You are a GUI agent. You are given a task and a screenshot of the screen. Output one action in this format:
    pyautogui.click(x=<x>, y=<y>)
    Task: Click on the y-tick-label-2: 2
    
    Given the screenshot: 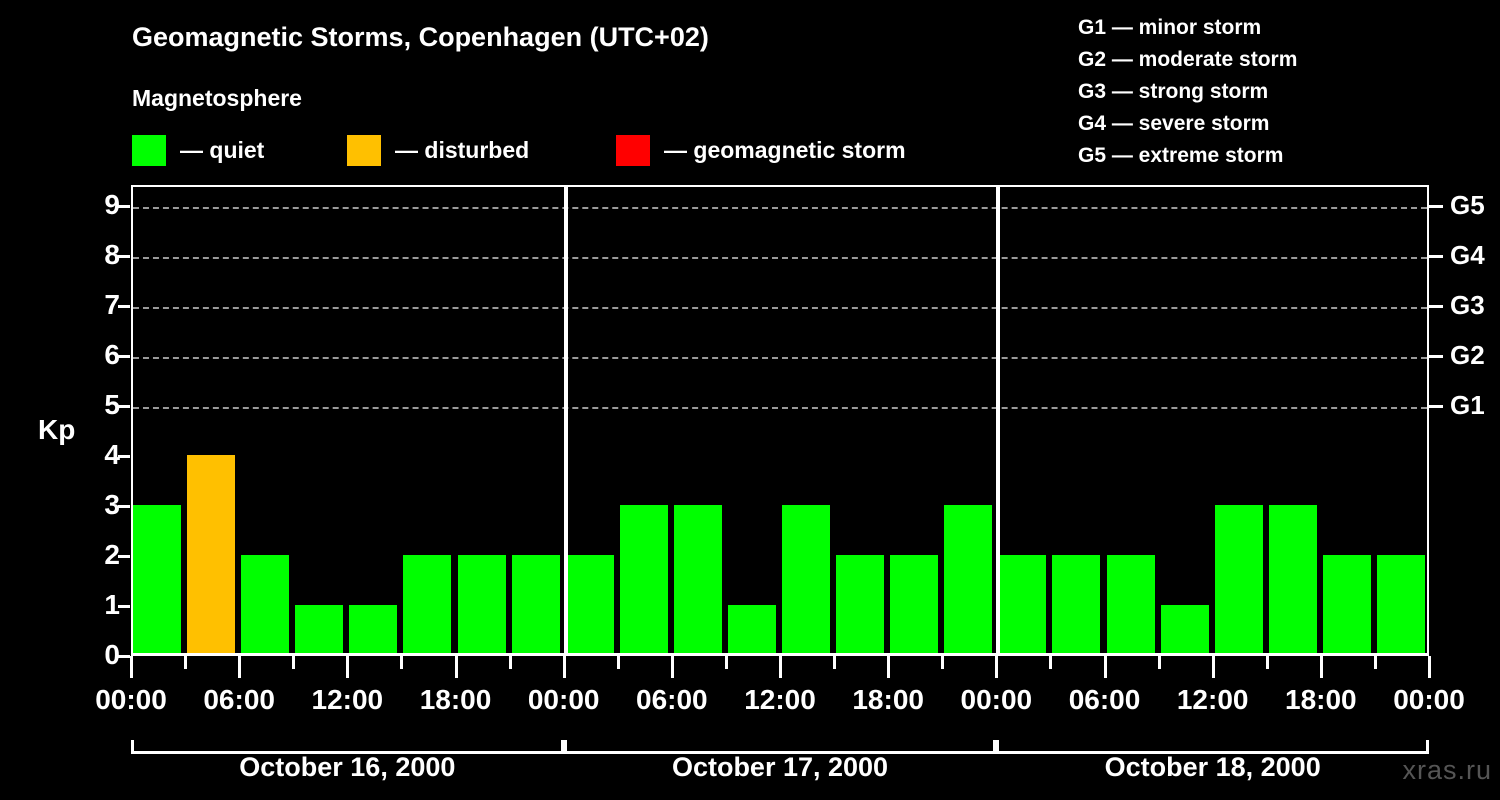 What is the action you would take?
    pyautogui.click(x=112, y=554)
    